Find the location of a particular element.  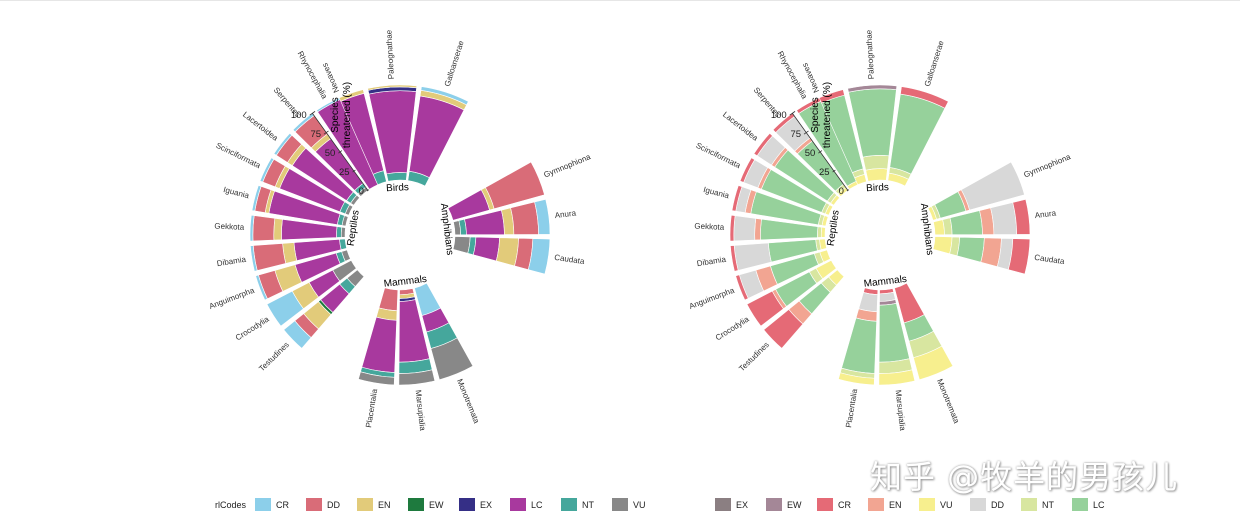

bar-segment-paleognathae-en is located at coordinates (392, 87).